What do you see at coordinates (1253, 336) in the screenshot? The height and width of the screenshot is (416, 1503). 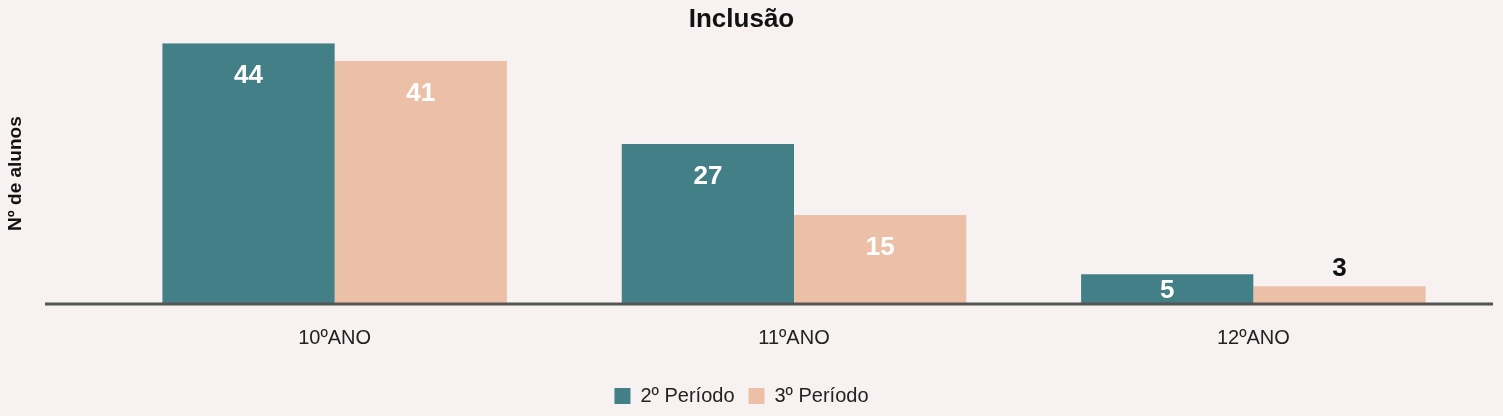 I see `x-tick-label: 12ºANO` at bounding box center [1253, 336].